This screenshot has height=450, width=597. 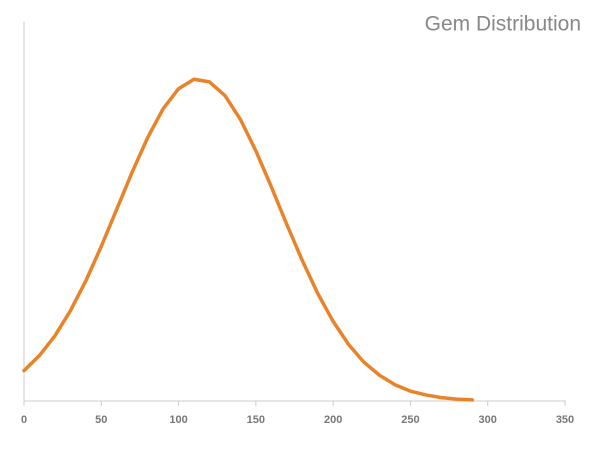 What do you see at coordinates (101, 420) in the screenshot?
I see `x-tick-label: 50` at bounding box center [101, 420].